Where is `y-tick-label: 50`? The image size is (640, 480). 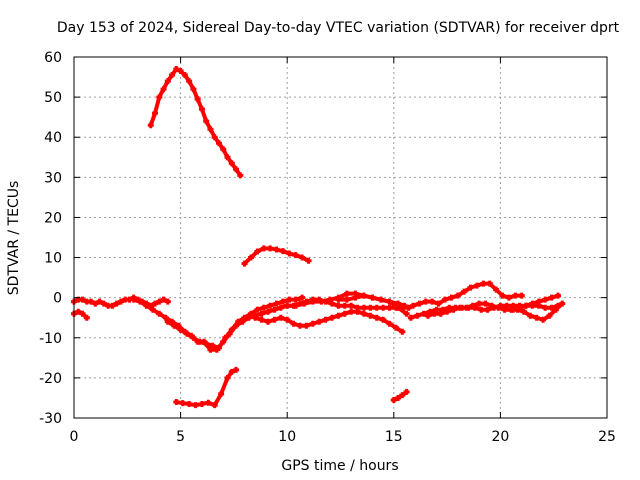 y-tick-label: 50 is located at coordinates (53, 98).